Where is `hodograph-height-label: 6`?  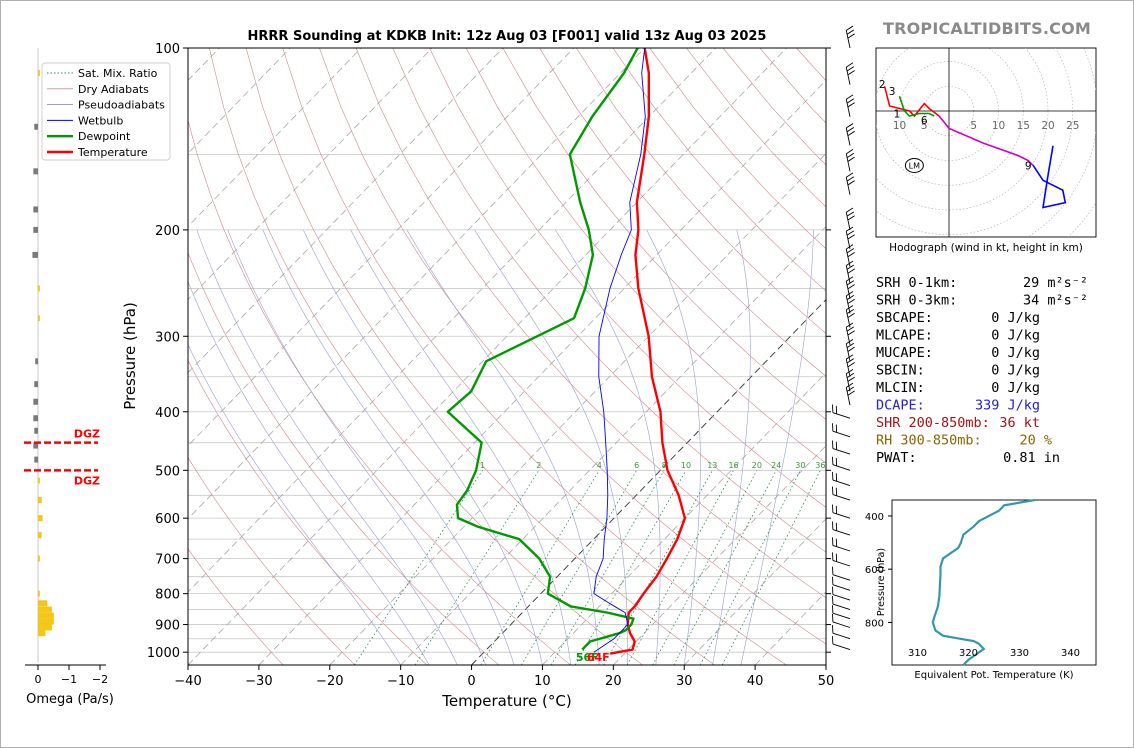 hodograph-height-label: 6 is located at coordinates (924, 121).